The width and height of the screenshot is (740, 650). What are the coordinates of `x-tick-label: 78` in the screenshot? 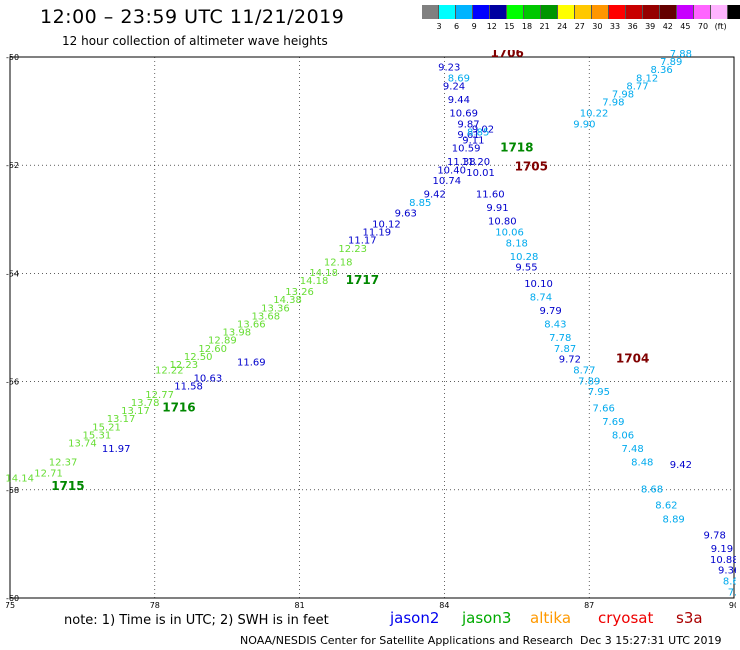 It's located at (155, 605).